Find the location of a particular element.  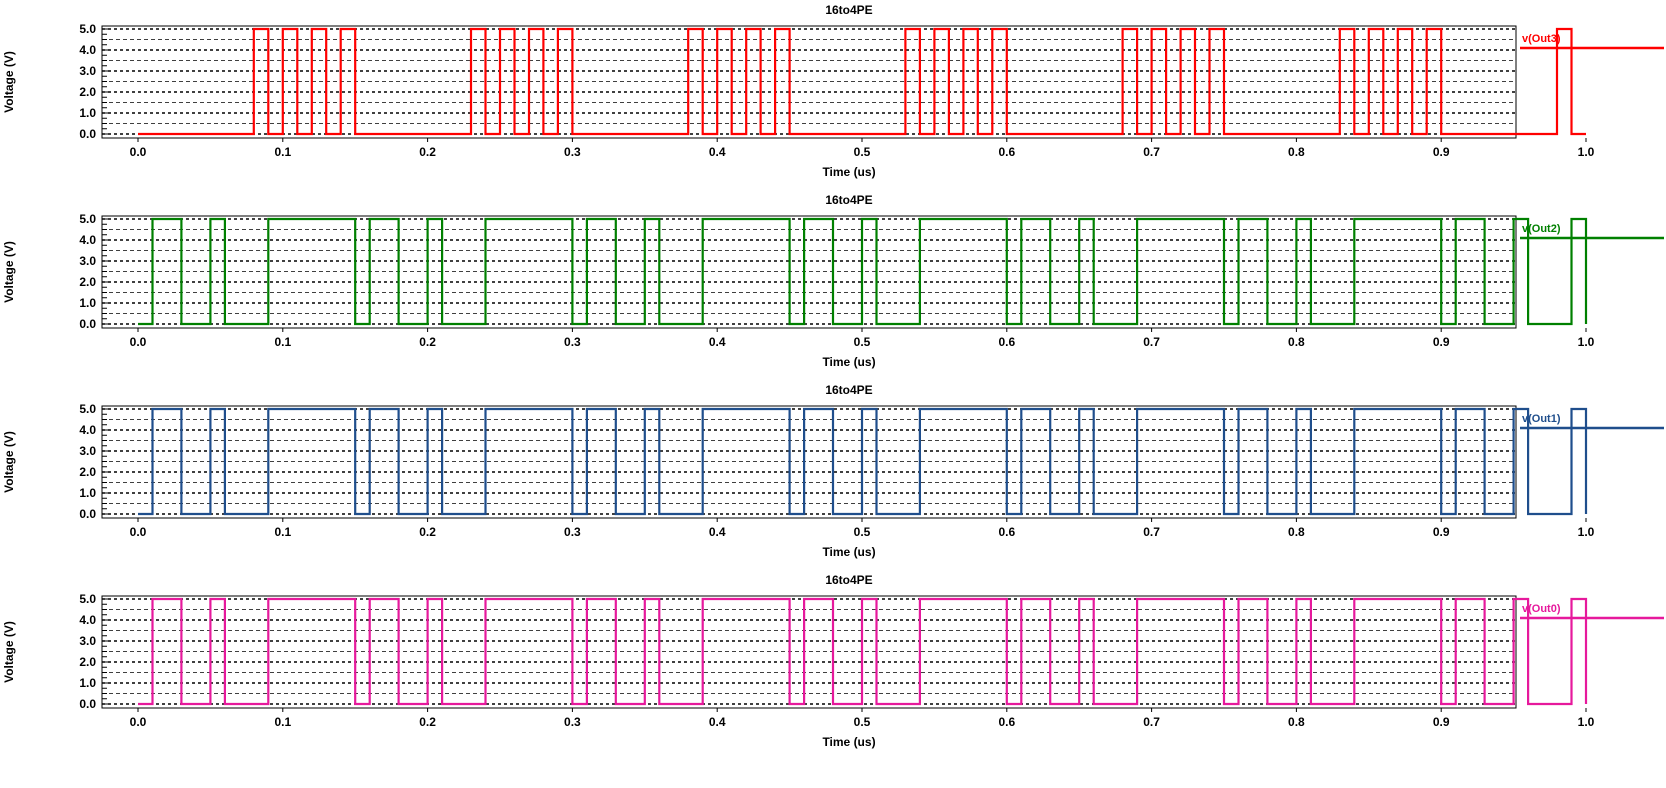

legend-label: v(Out3) is located at coordinates (1541, 39).